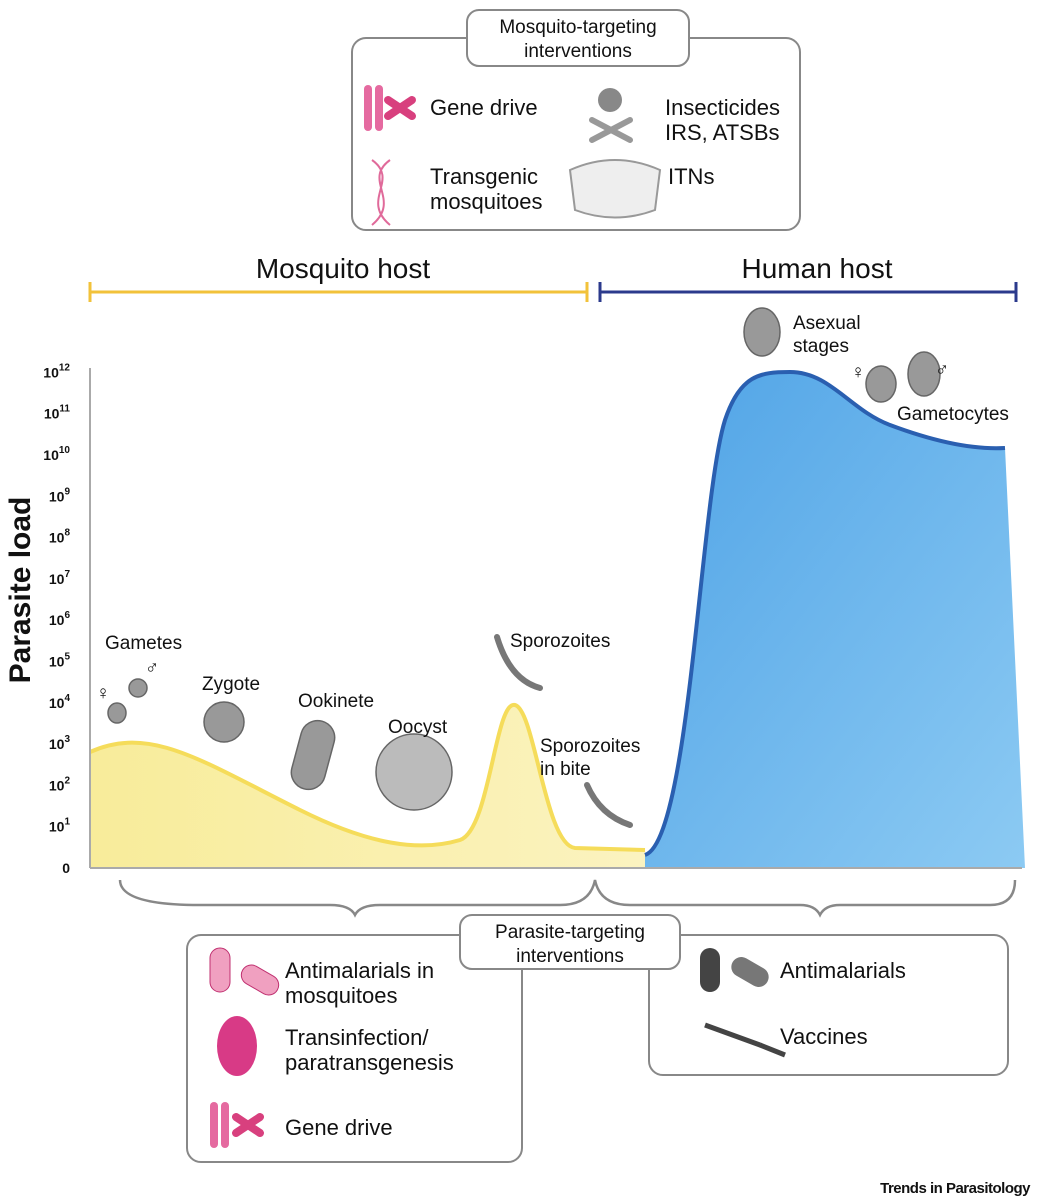 This screenshot has width=1043, height=1199. I want to click on y-tick-label: 10¹², so click(56, 371).